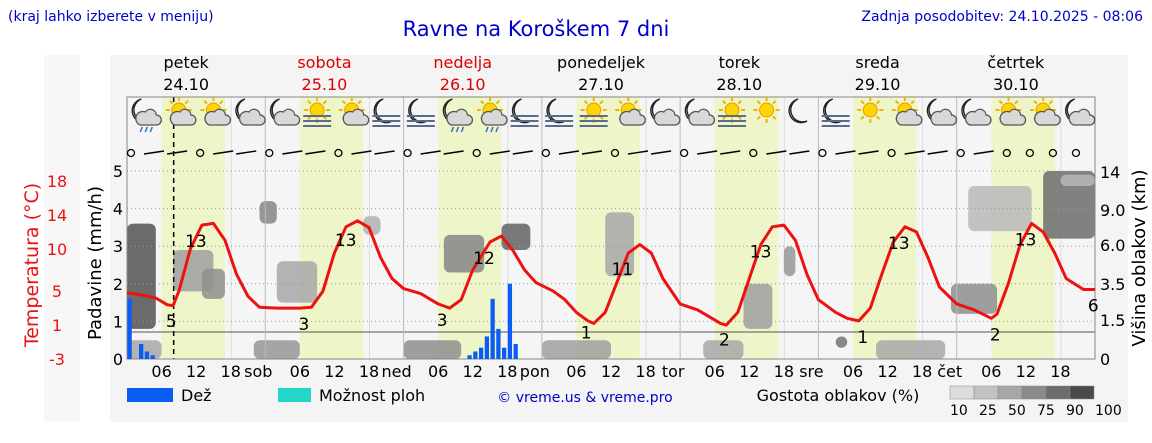 This screenshot has height=443, width=1152. Describe the element at coordinates (397, 371) in the screenshot. I see `day-axis-label: ned` at that location.